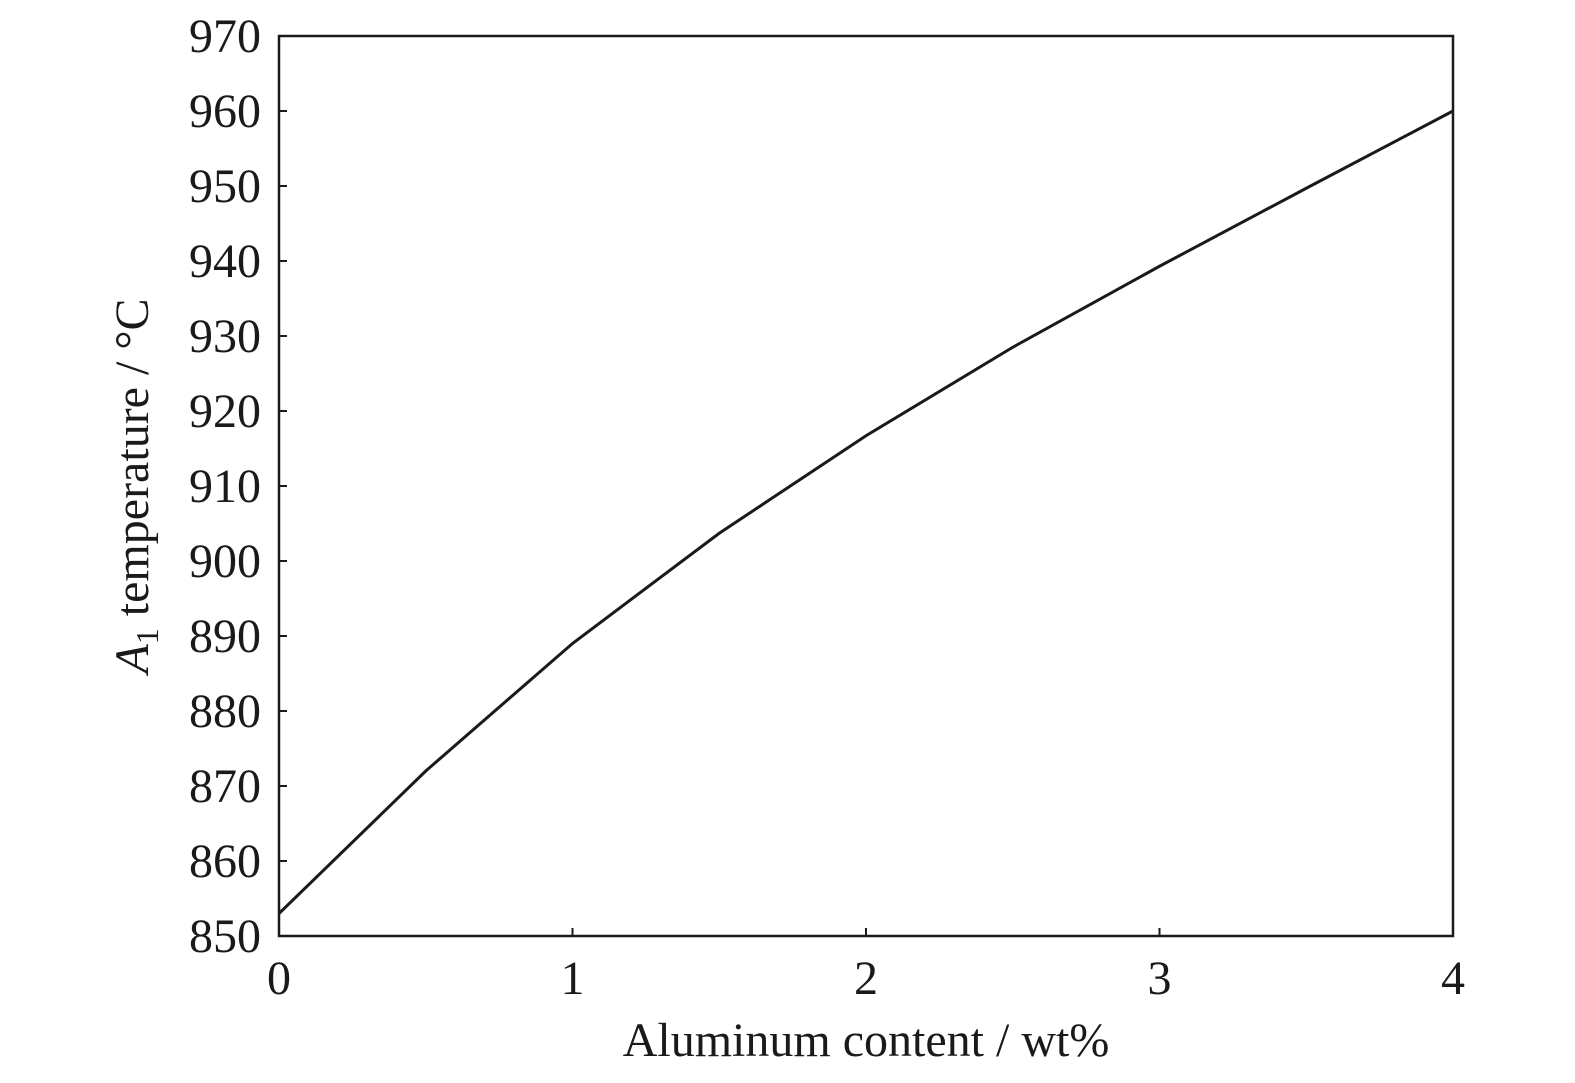  Describe the element at coordinates (225, 186) in the screenshot. I see `y-tick-label: 950` at that location.